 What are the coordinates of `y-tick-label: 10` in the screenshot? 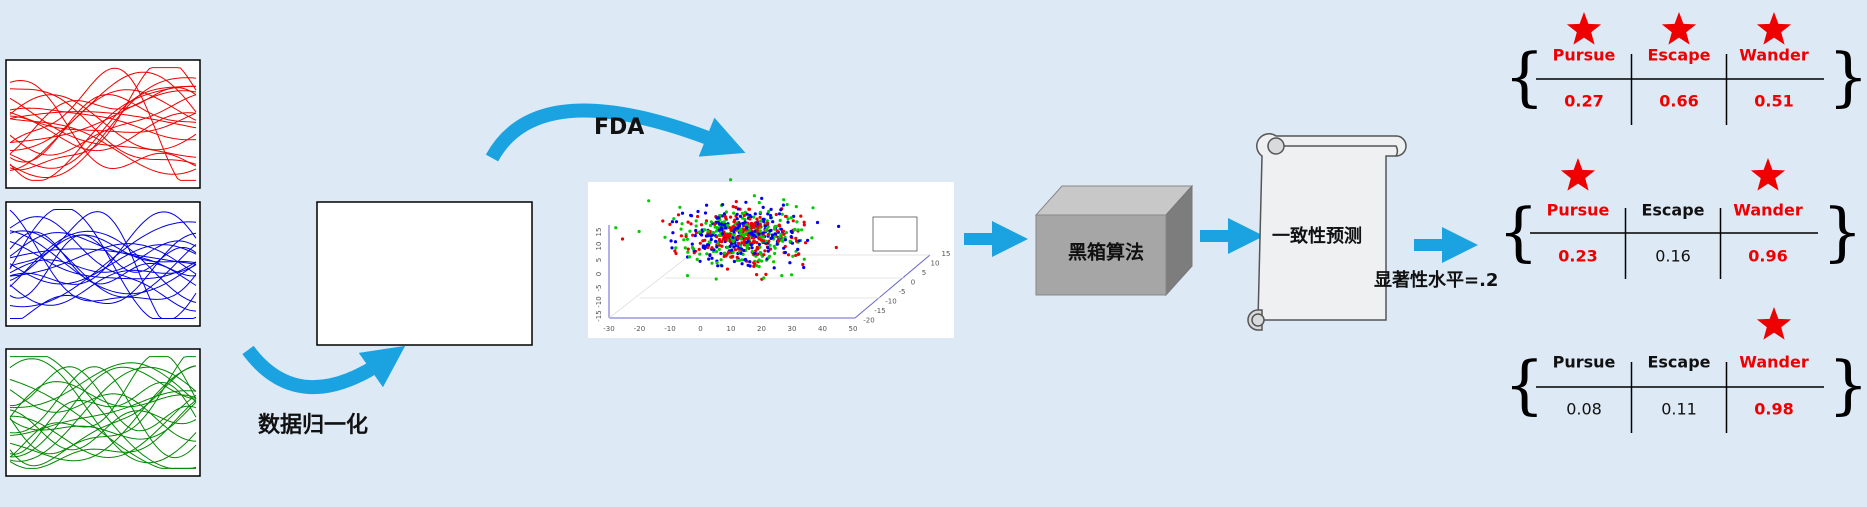 It's located at (599, 246).